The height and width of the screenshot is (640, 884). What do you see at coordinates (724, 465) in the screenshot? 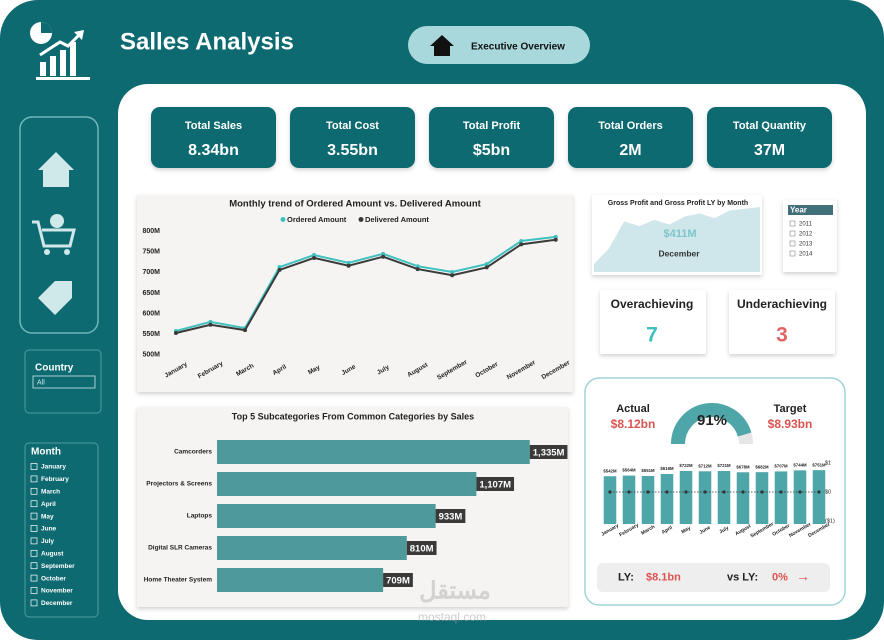
I see `data-label: $721M` at bounding box center [724, 465].